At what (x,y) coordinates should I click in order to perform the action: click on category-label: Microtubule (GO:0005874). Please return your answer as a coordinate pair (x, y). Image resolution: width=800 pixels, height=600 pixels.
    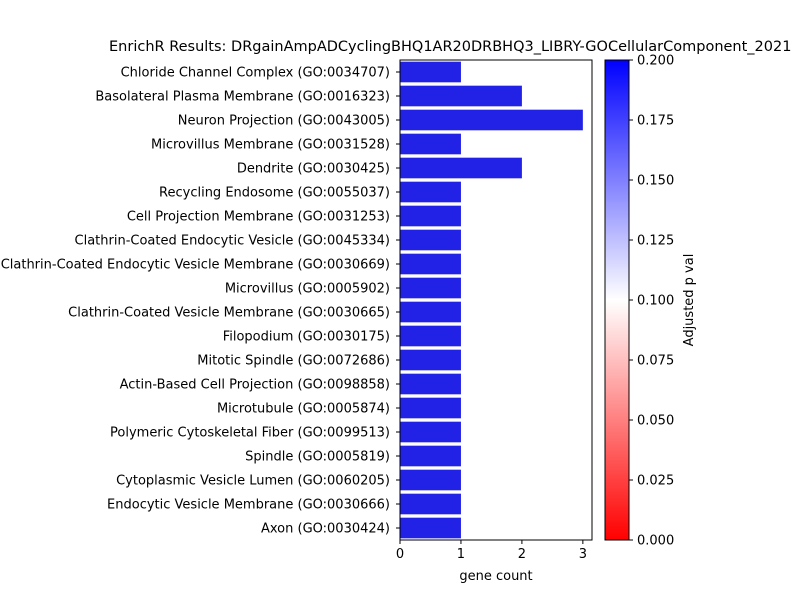
    Looking at the image, I should click on (303, 409).